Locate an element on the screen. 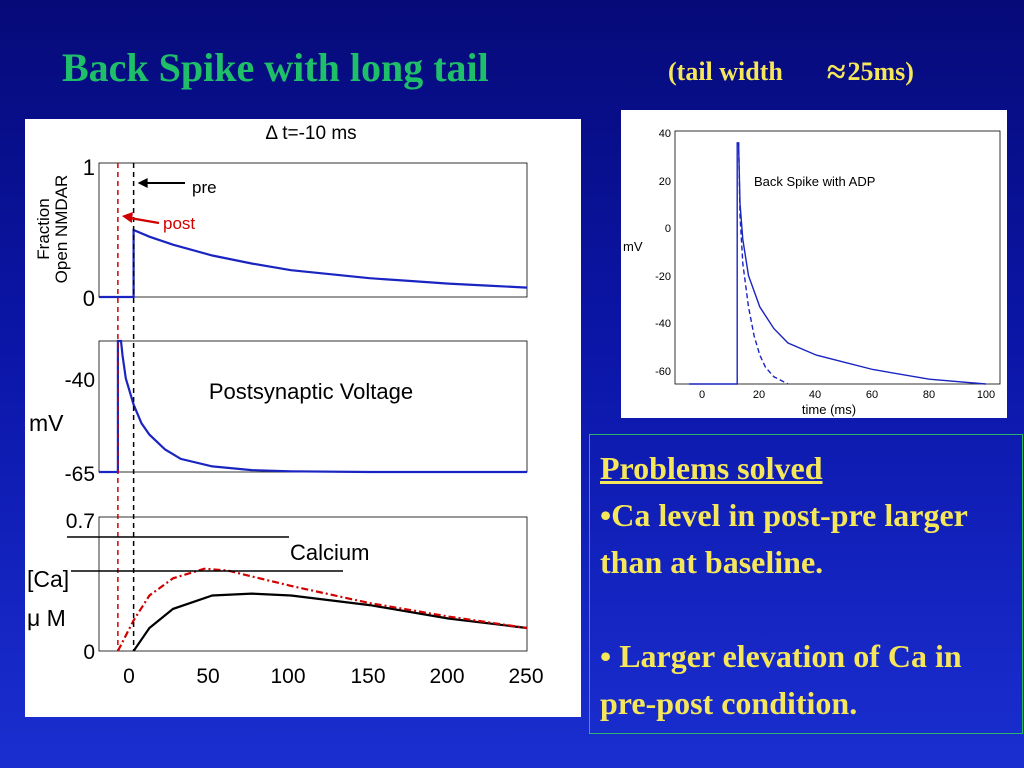 The image size is (1024, 768). x-tick-250: 250 is located at coordinates (525, 676).